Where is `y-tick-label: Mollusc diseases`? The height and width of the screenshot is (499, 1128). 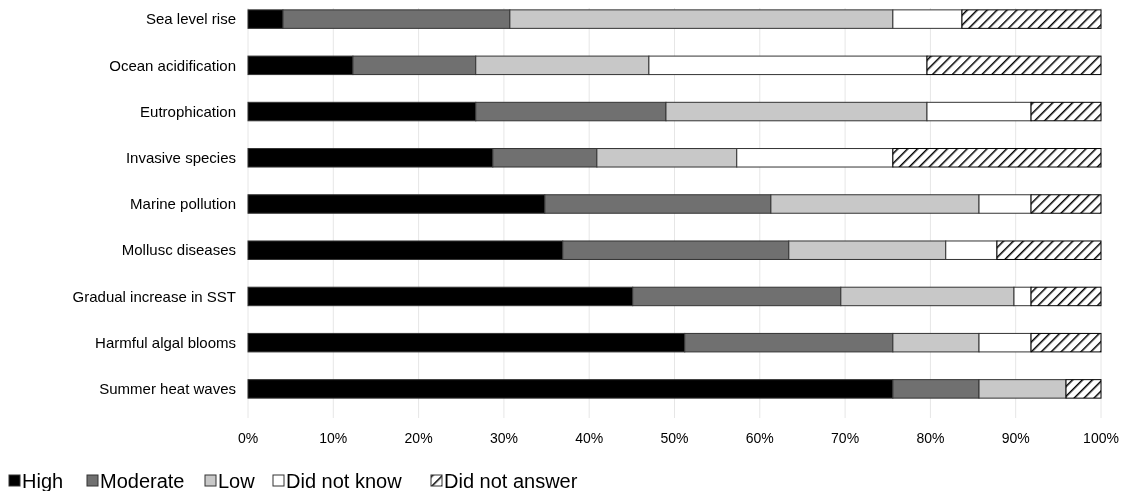
y-tick-label: Mollusc diseases is located at coordinates (178, 250).